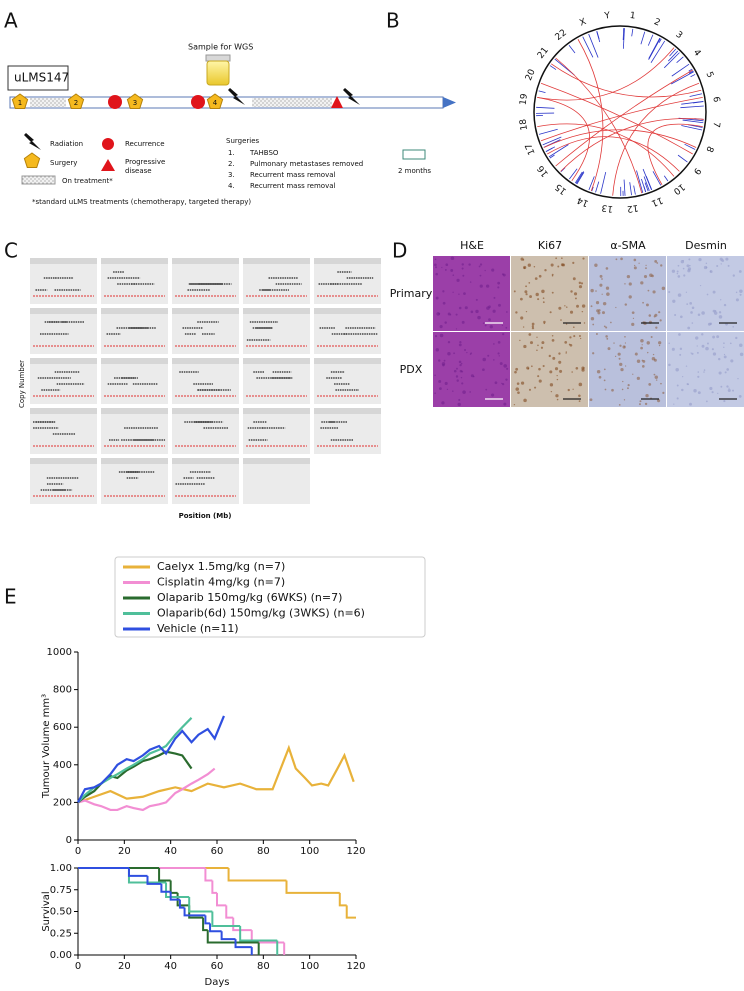 Image resolution: width=744 pixels, height=991 pixels. Describe the element at coordinates (205, 516) in the screenshot. I see `axis-label: Position (Mb)` at that location.